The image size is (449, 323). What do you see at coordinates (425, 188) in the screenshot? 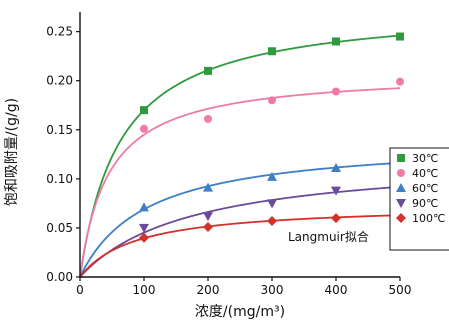
I see `legend-label: 60℃` at bounding box center [425, 188].